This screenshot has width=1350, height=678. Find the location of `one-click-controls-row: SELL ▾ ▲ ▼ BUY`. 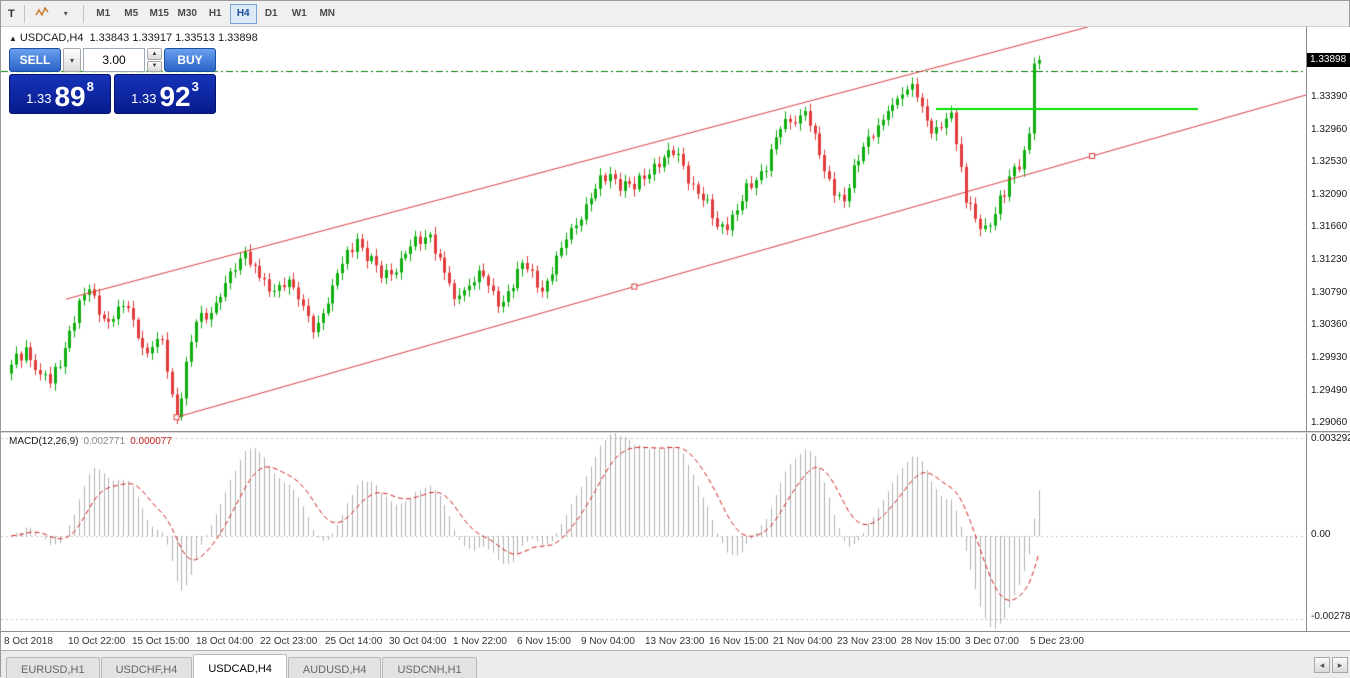

one-click-controls-row: SELL ▾ ▲ ▼ BUY is located at coordinates (112, 60).